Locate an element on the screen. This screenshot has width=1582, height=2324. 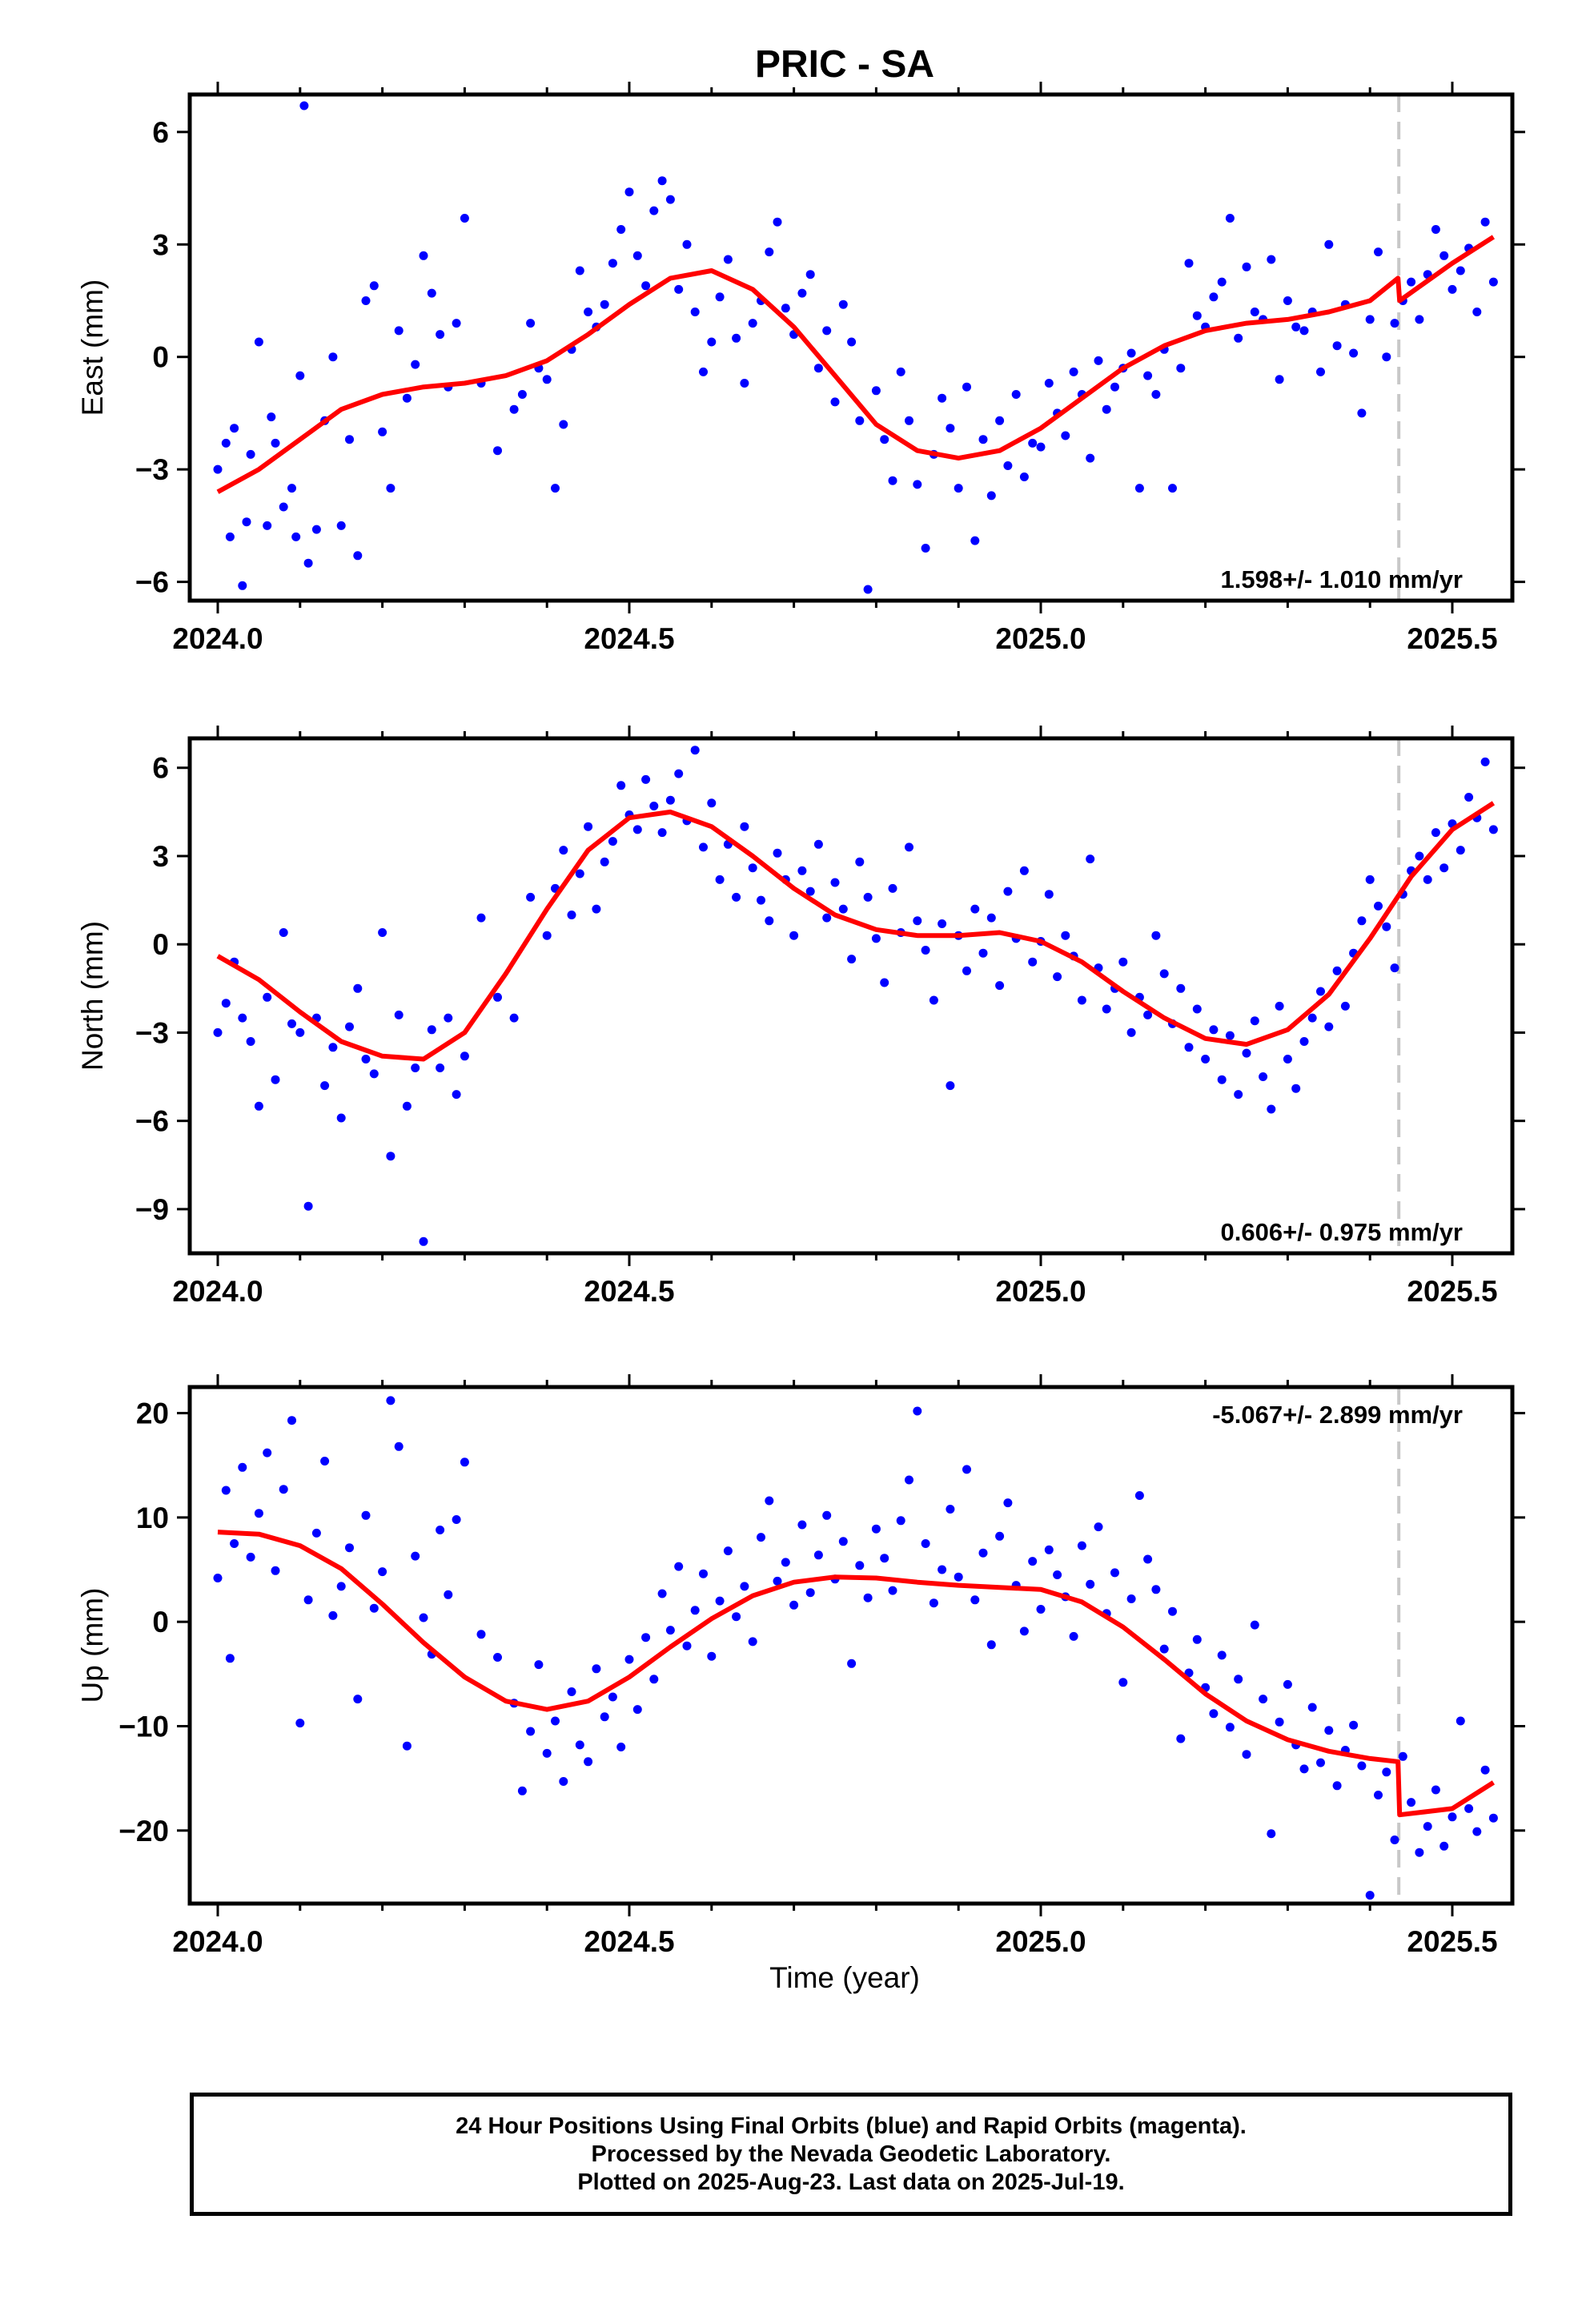
chart-title: PRIC - SA is located at coordinates (845, 64).